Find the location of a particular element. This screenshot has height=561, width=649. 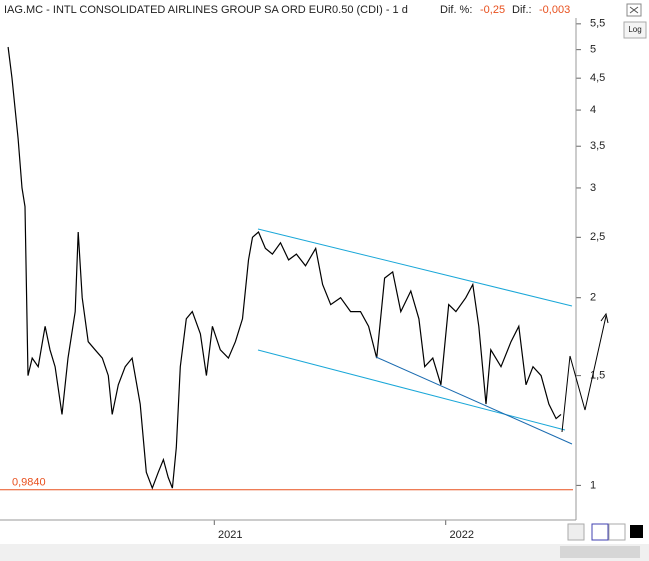

x-tick-label: 2022 is located at coordinates (461, 535).